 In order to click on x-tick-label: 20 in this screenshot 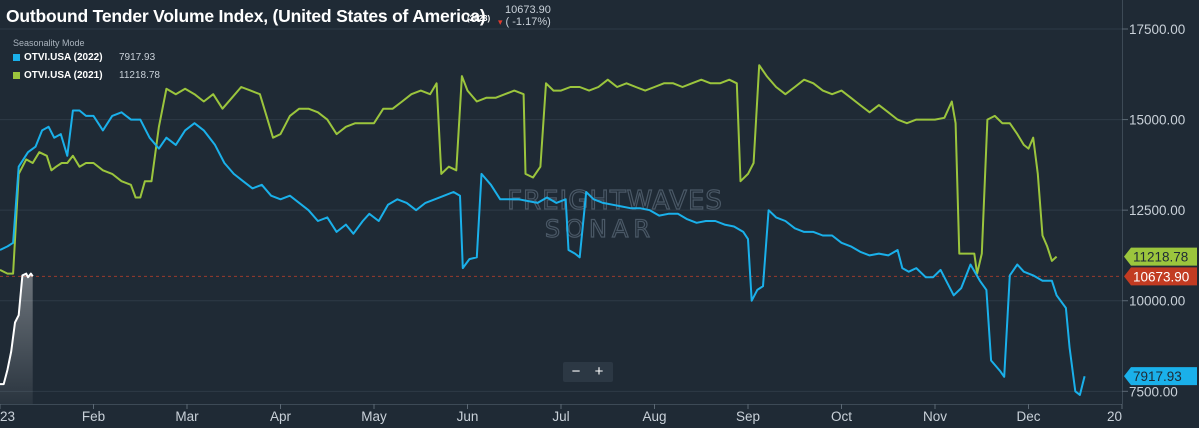, I will do `click(1114, 416)`.